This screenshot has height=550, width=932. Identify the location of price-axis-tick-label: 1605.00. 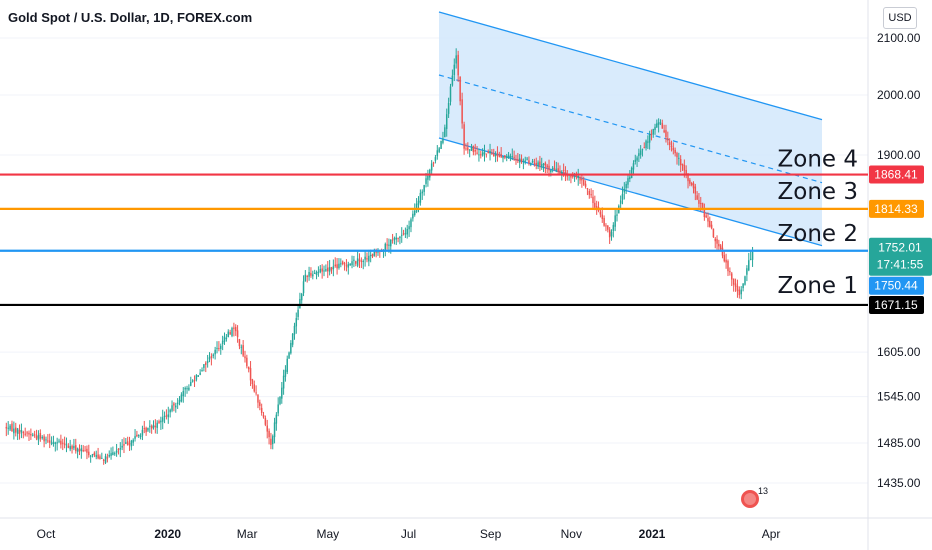
(899, 352).